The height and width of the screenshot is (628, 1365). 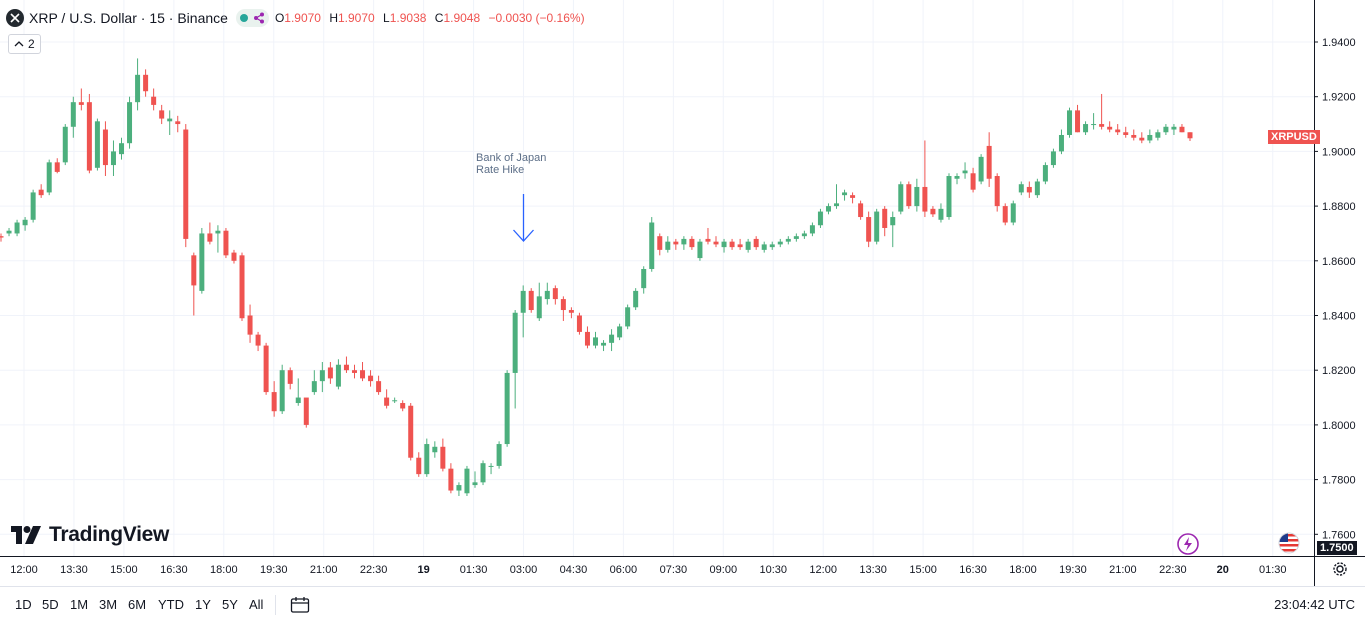 I want to click on timeframe-6m-button: 6M, so click(x=137, y=604).